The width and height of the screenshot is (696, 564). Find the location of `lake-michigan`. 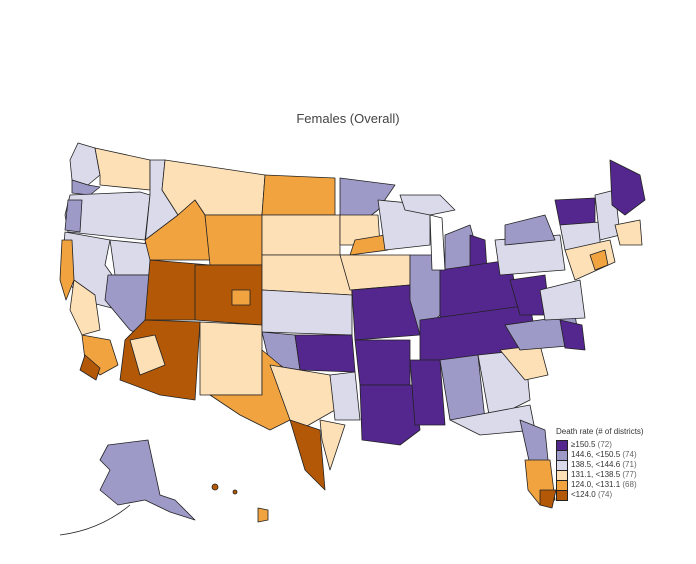

lake-michigan is located at coordinates (437, 242).